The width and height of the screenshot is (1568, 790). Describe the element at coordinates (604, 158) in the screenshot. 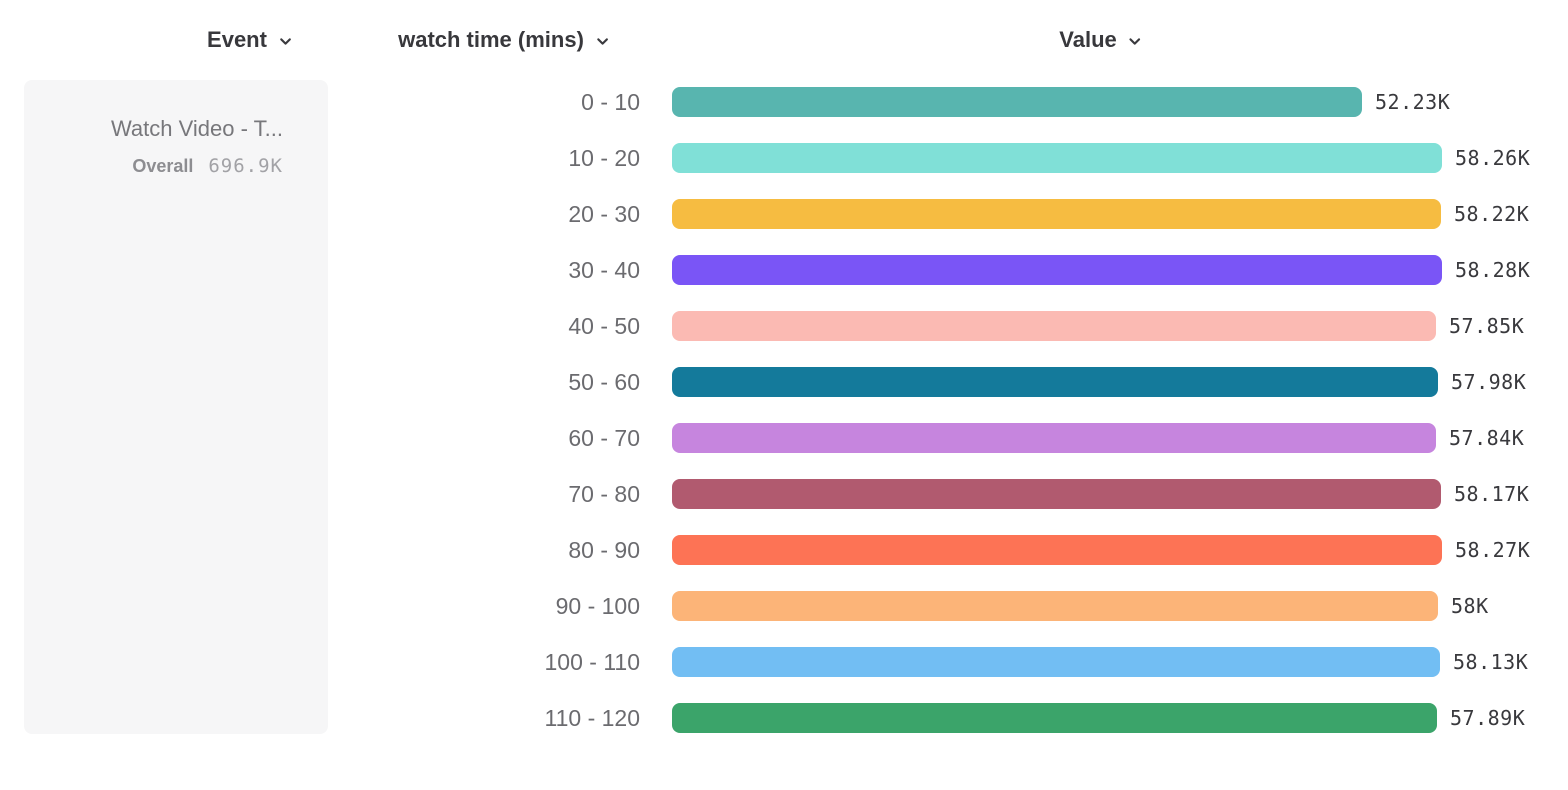

I see `bucket-label: 10 - 20` at that location.